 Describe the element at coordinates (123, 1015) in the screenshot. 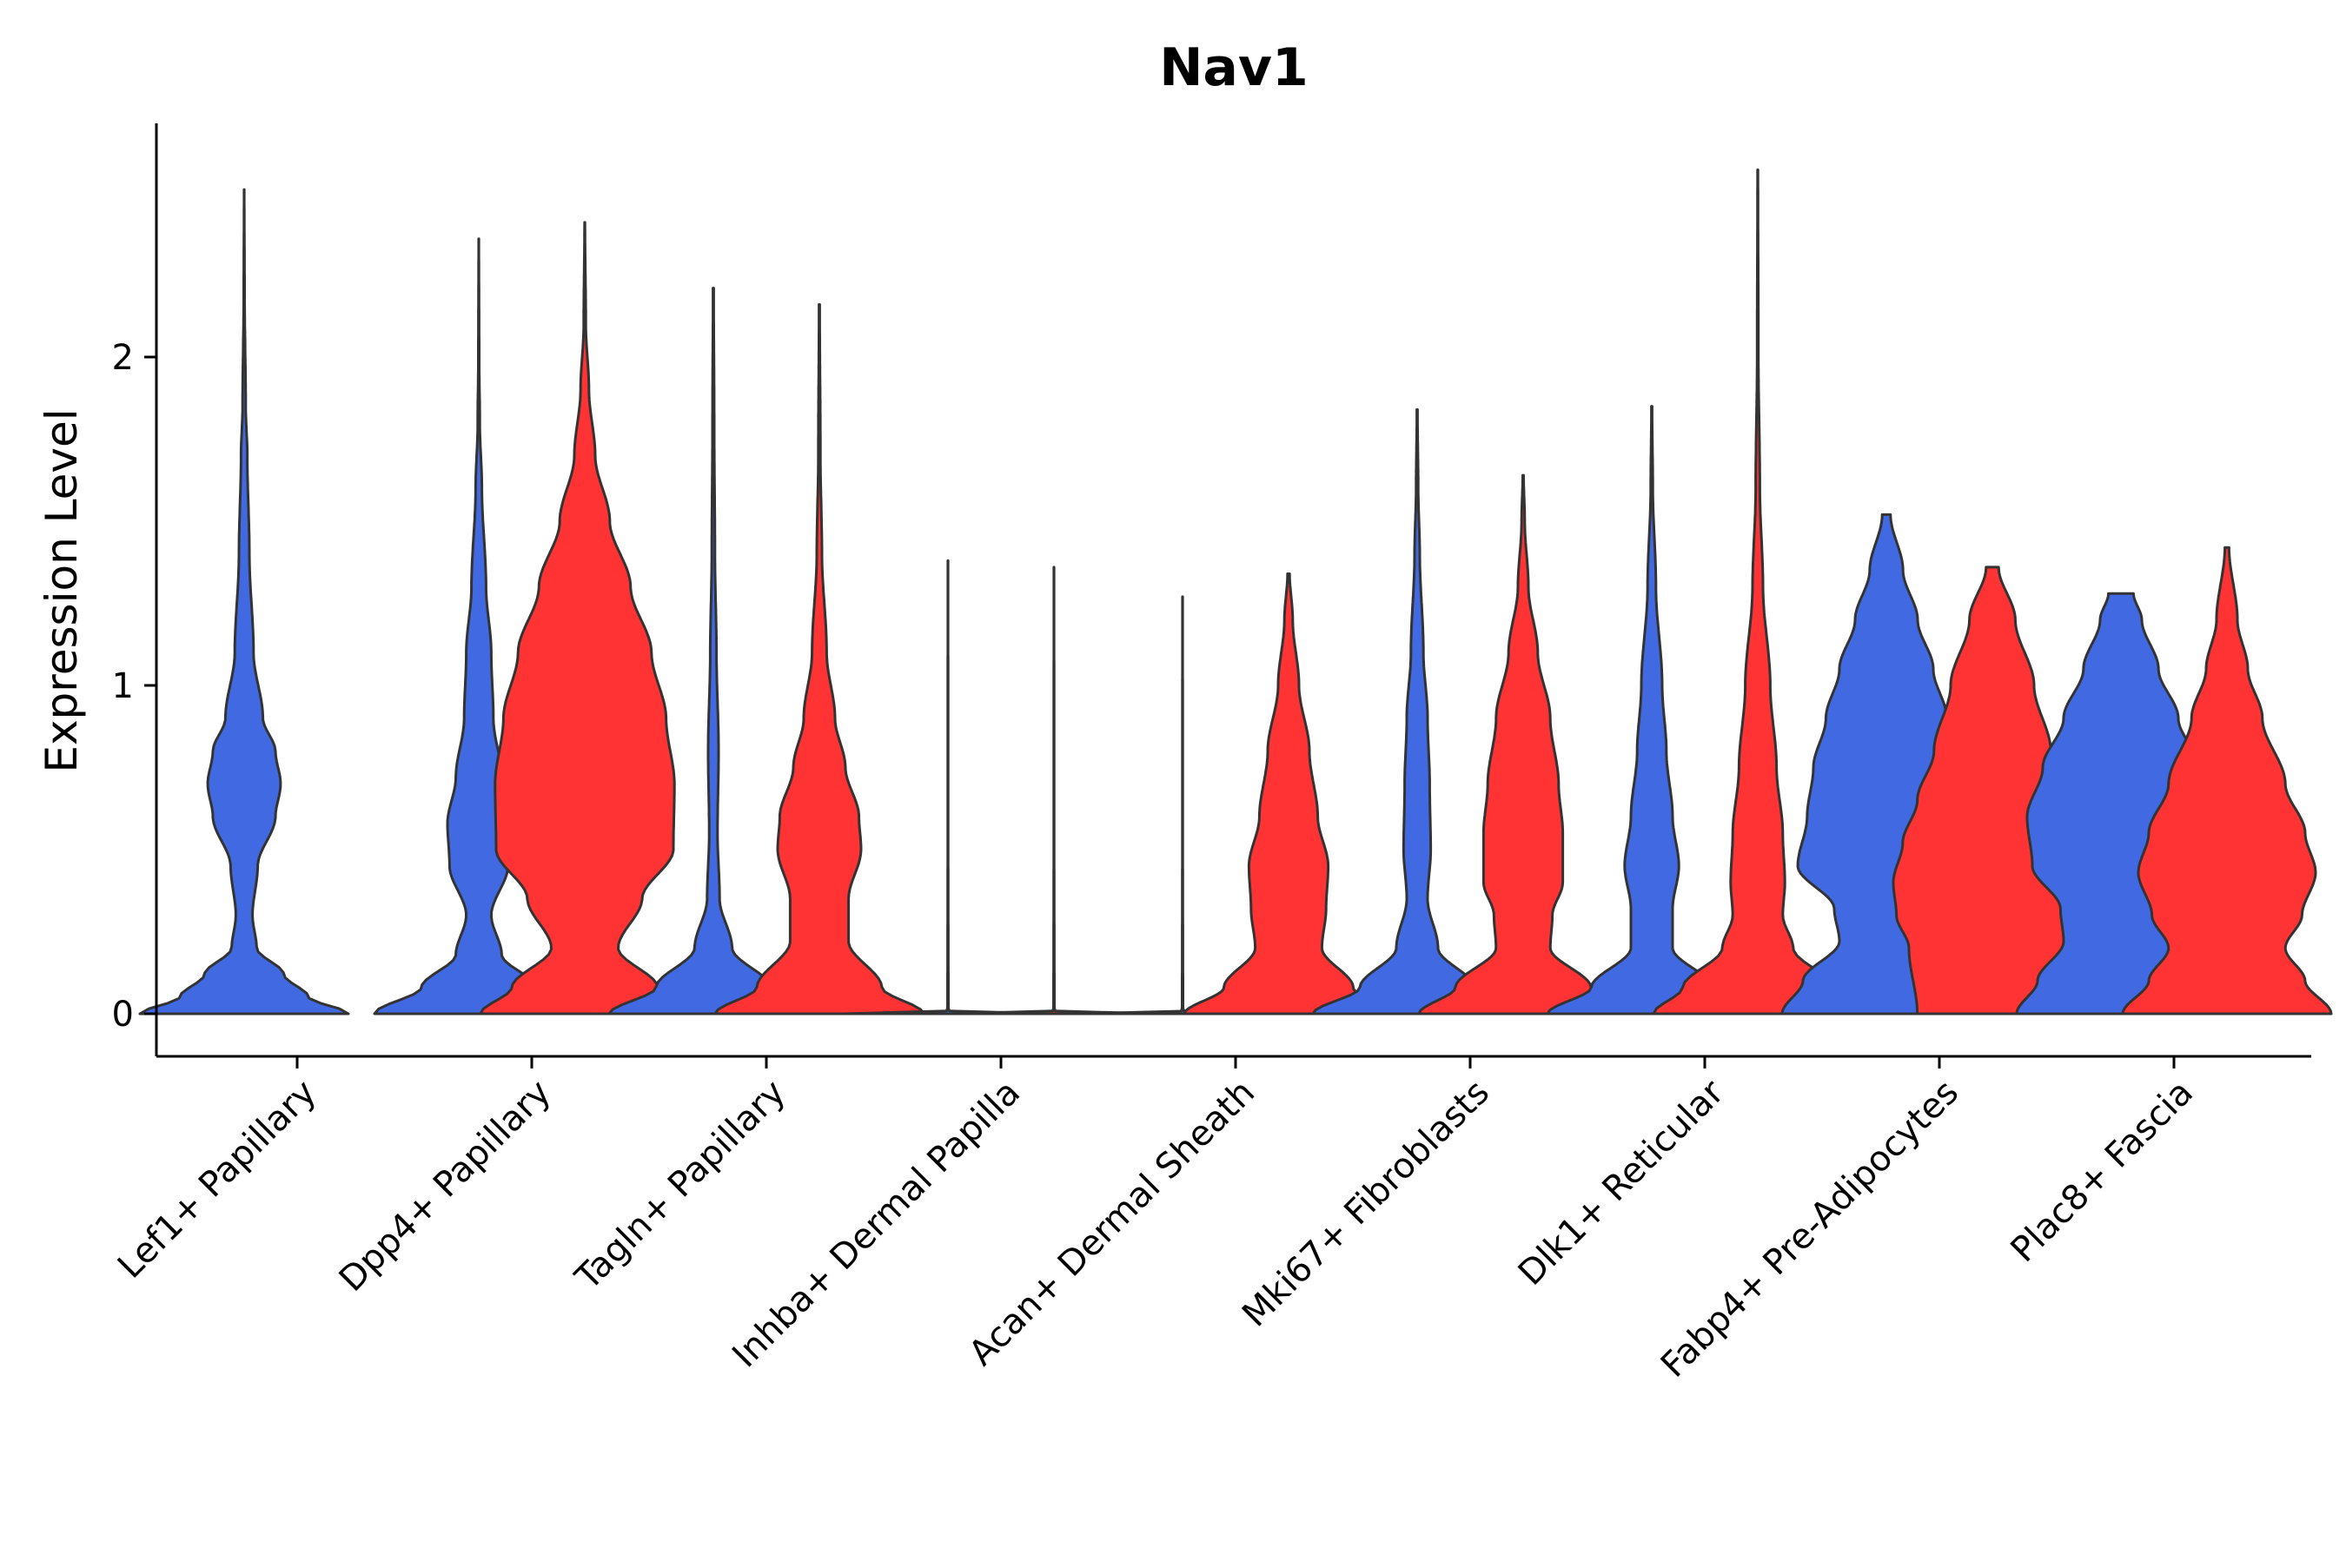

I see `y-tick-label: 0` at that location.